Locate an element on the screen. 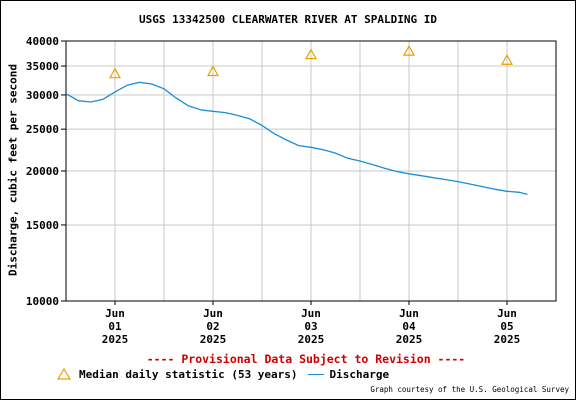 The width and height of the screenshot is (576, 400). y-tick-label: 25000 is located at coordinates (42, 129).